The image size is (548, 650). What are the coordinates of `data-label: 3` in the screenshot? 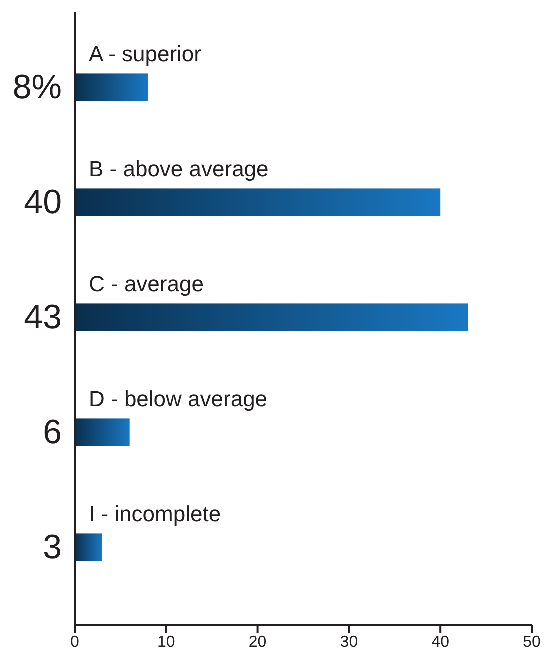 It's located at (52, 547).